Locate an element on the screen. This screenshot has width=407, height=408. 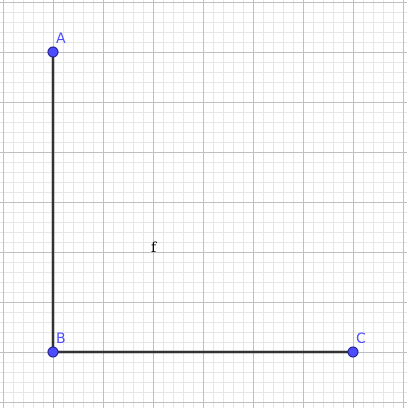
point-b-label: B is located at coordinates (61, 339).